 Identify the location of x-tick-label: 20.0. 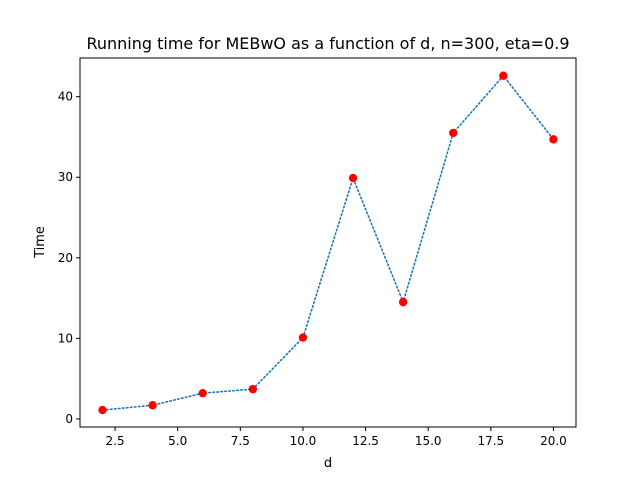
(553, 441).